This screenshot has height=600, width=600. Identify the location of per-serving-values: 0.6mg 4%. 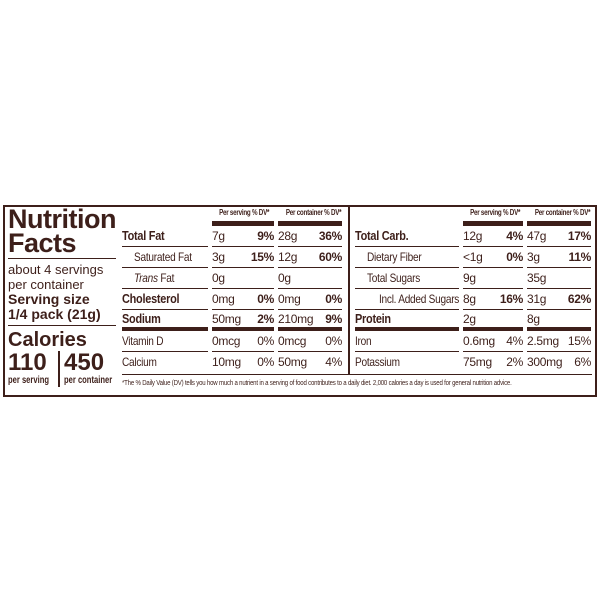
(493, 341).